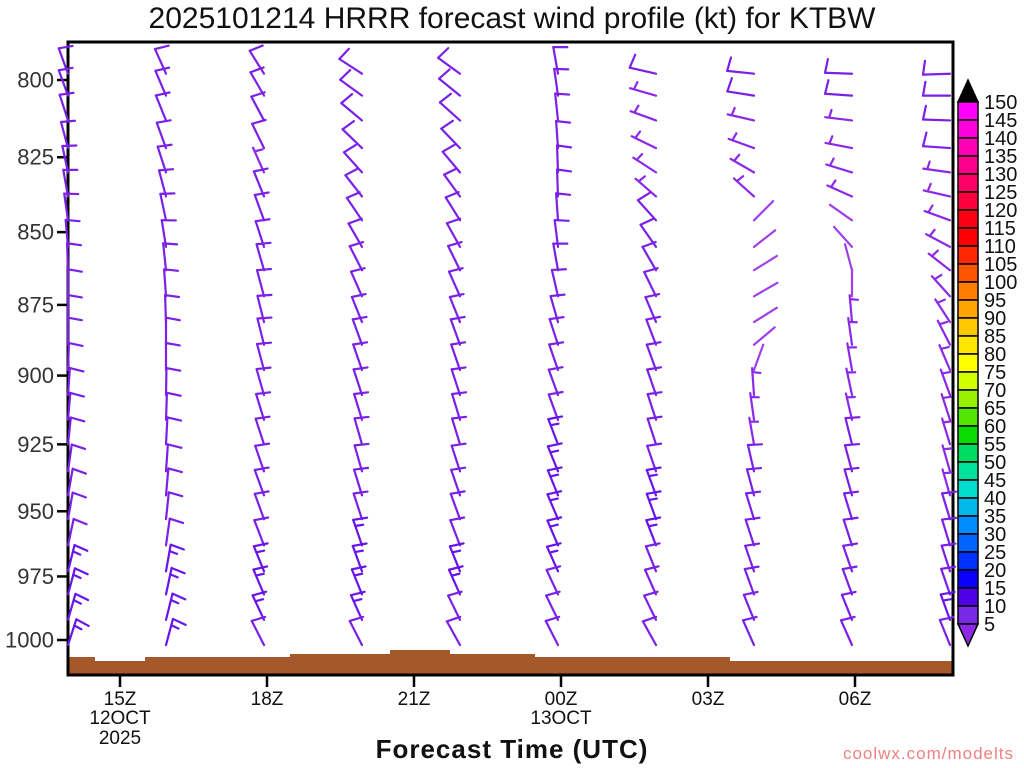 The image size is (1024, 768). Describe the element at coordinates (928, 753) in the screenshot. I see `watermark-link: coolwx.com/modelts` at that location.